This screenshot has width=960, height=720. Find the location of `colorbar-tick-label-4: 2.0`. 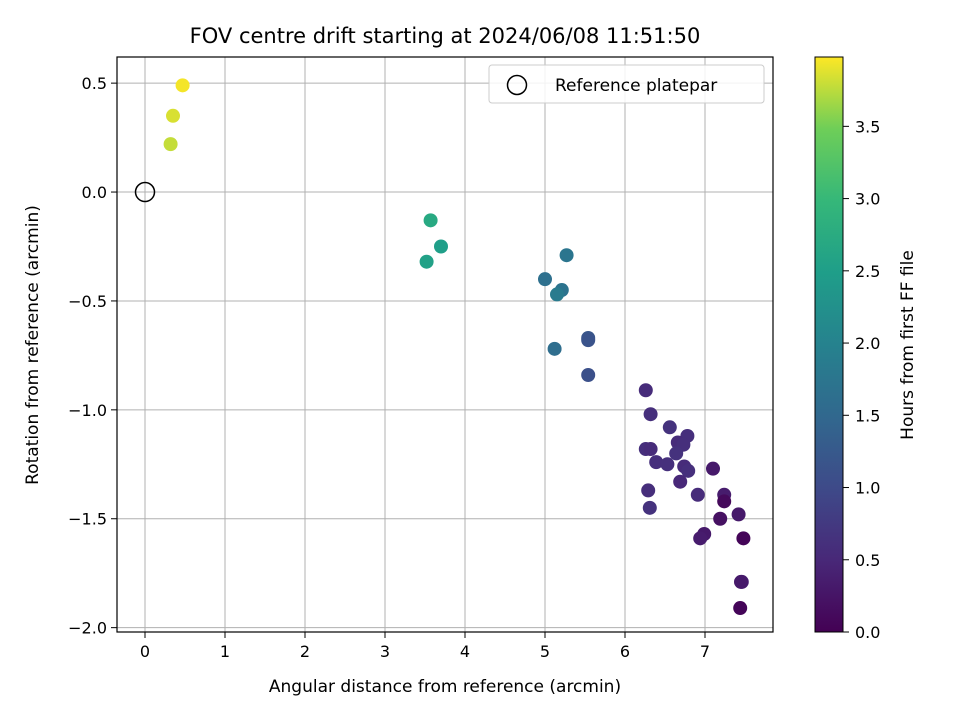

colorbar-tick-label-4: 2.0 is located at coordinates (867, 343).